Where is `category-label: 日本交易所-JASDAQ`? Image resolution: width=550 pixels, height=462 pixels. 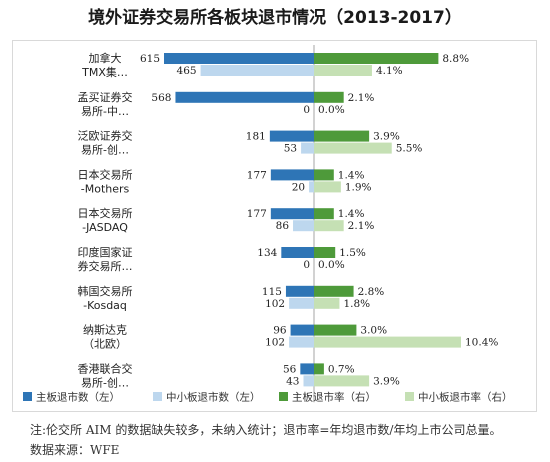
category-label: 日本交易所-JASDAQ is located at coordinates (105, 220).